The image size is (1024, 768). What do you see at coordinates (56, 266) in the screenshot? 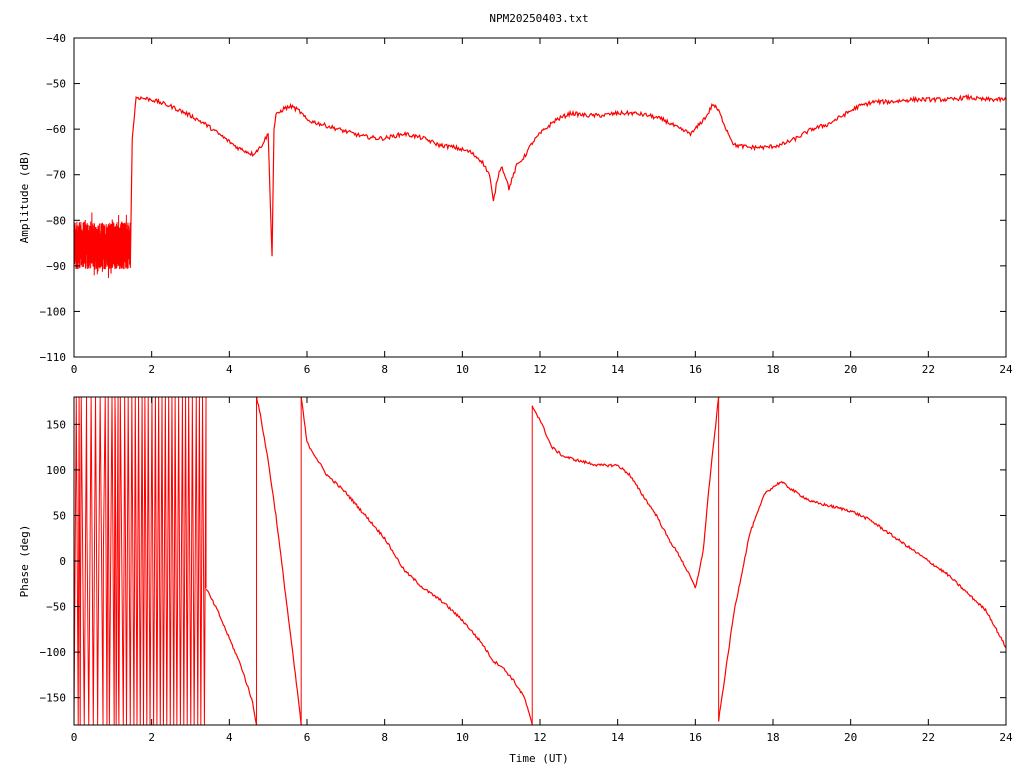
I see `amplitude-y-tick-label: −90` at bounding box center [56, 266].